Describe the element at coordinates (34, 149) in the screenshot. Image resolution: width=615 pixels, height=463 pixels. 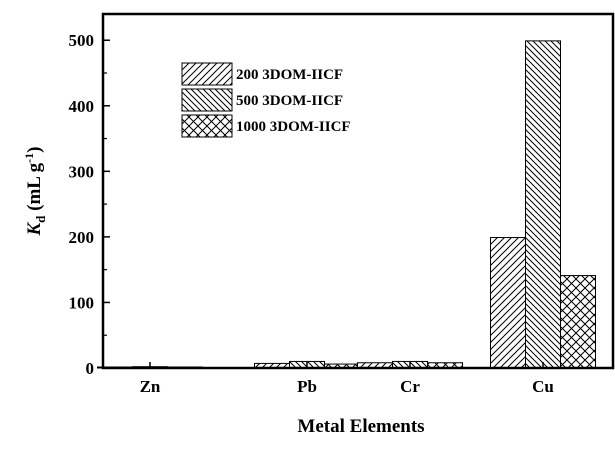
I see `y-axis-title-close: )` at that location.